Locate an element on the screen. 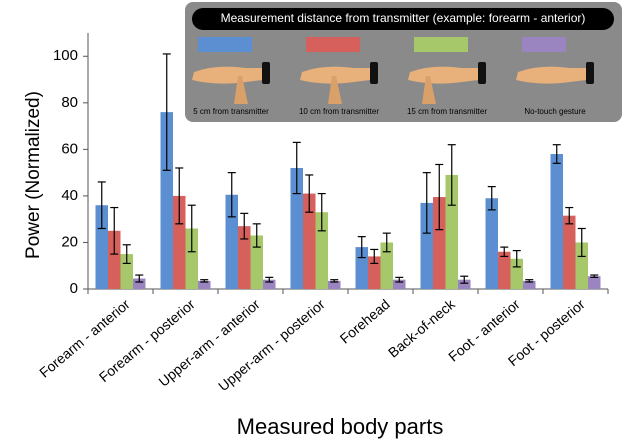 The height and width of the screenshot is (444, 626). y-tick-label: 20 is located at coordinates (69, 241).